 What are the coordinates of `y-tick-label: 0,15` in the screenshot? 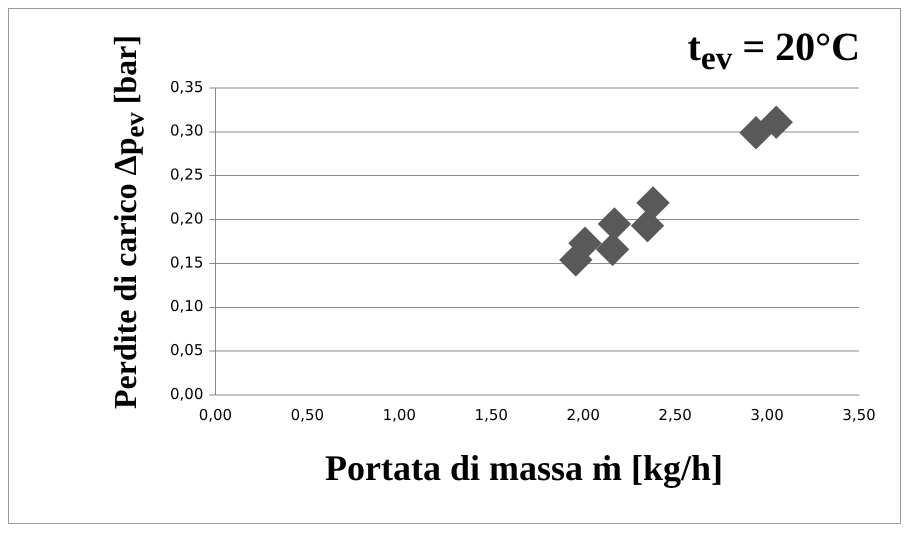 It's located at (187, 262).